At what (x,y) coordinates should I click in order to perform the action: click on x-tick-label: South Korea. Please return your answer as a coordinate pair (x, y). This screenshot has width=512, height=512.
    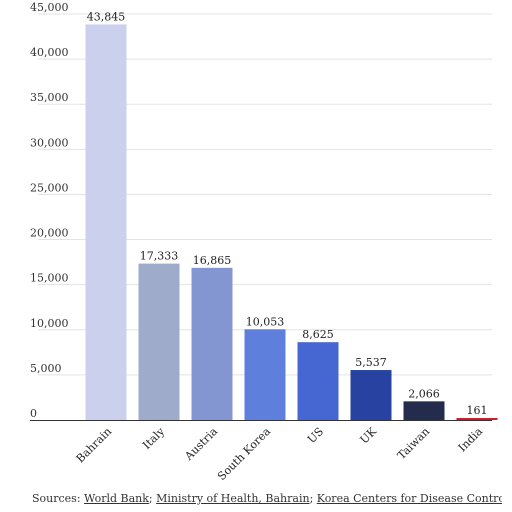
    Looking at the image, I should click on (244, 454).